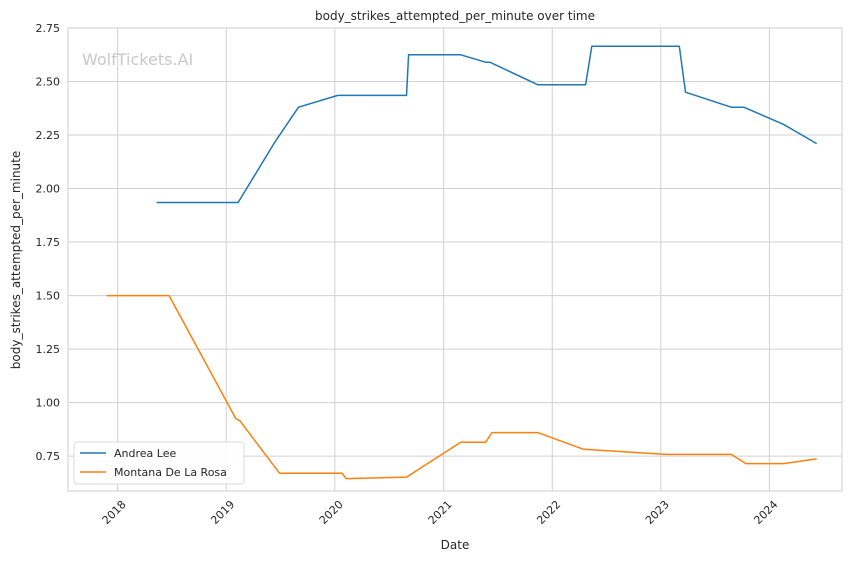  I want to click on watermark: WolfTickets.AI, so click(137, 59).